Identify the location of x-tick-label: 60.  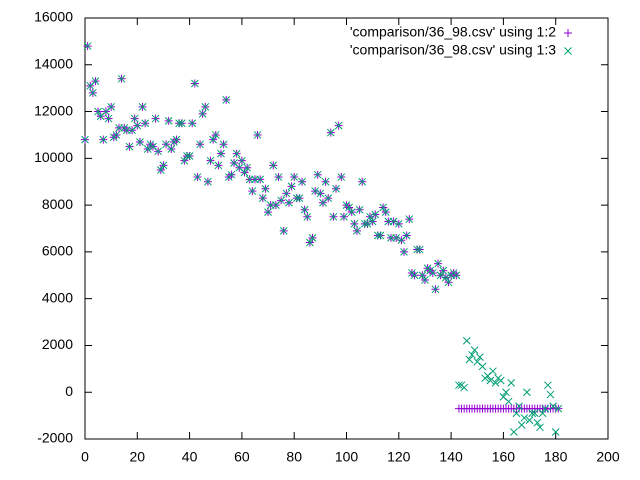
(242, 457).